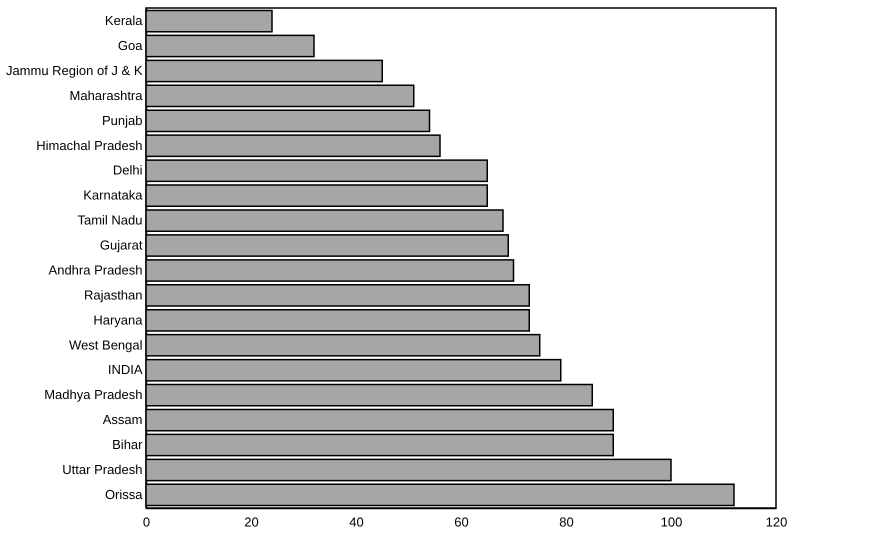 The image size is (885, 551). Describe the element at coordinates (113, 195) in the screenshot. I see `y-tick-label: Karnataka` at that location.